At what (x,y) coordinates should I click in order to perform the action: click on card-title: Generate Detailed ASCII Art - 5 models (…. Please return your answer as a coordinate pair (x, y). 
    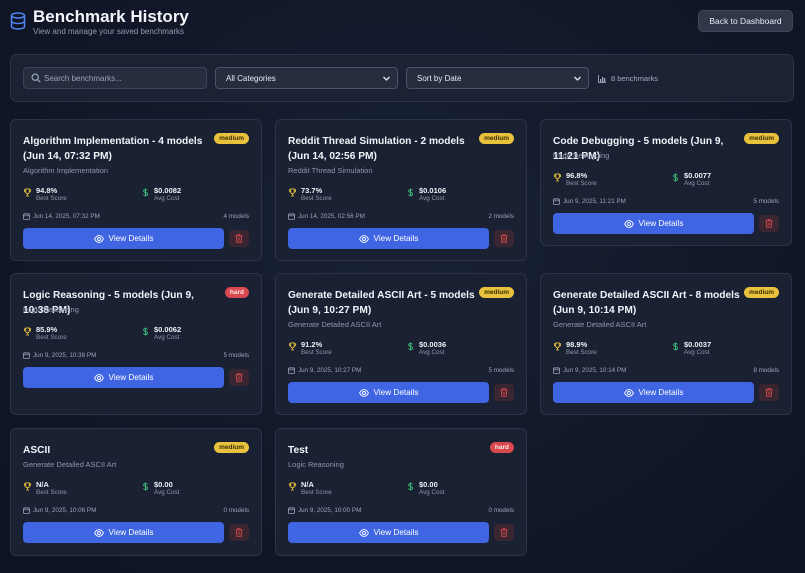
    Looking at the image, I should click on (381, 303).